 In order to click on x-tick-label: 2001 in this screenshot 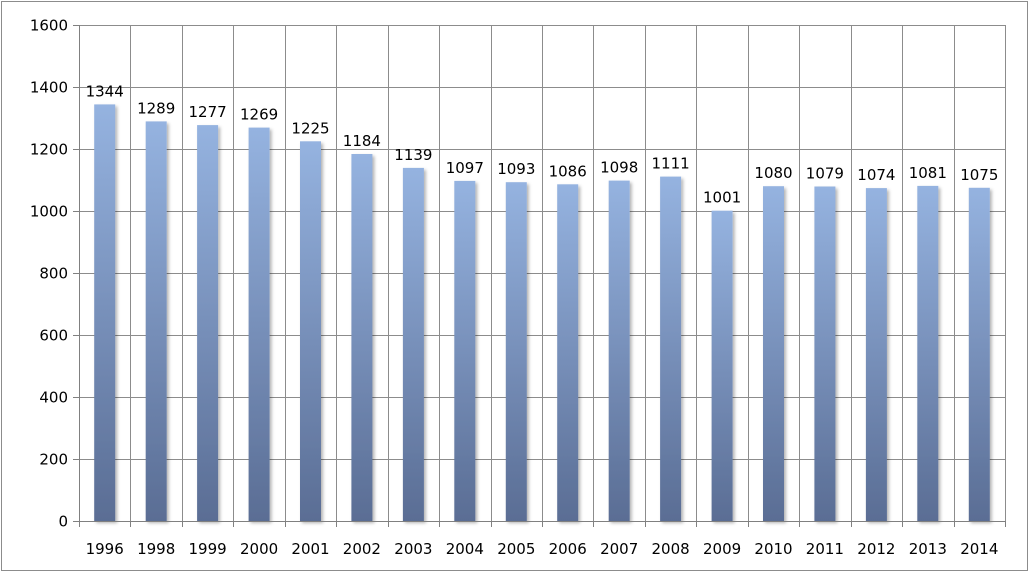, I will do `click(310, 549)`.